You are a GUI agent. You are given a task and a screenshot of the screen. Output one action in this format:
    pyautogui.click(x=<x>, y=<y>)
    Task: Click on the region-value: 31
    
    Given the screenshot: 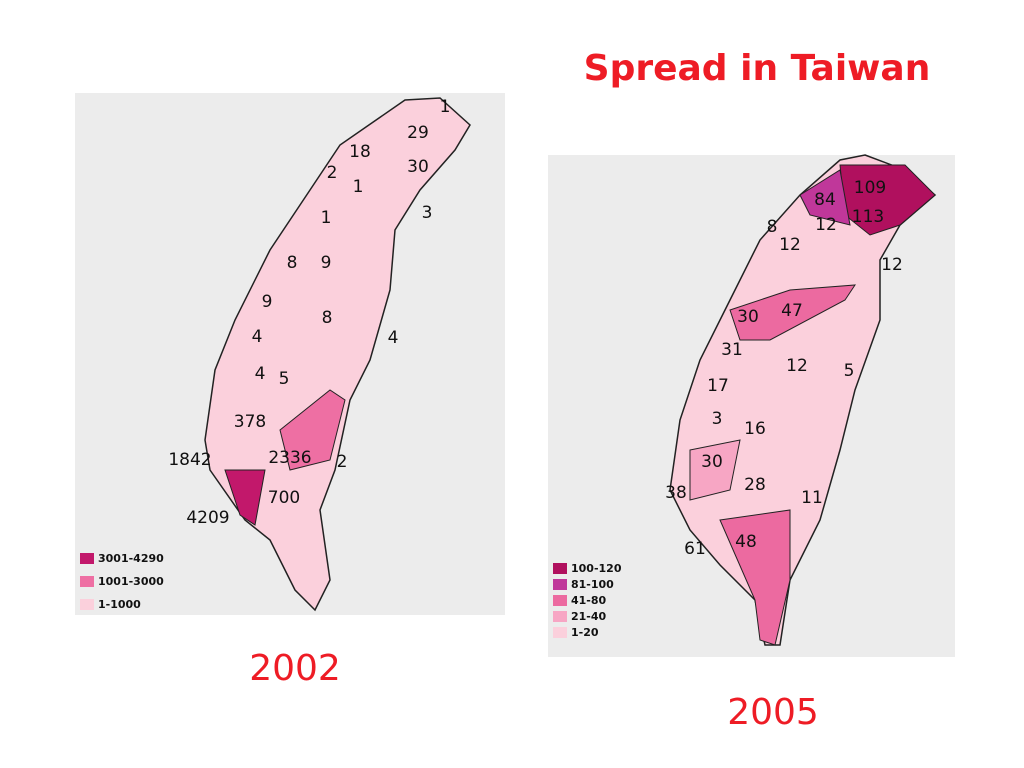 What is the action you would take?
    pyautogui.click(x=732, y=350)
    